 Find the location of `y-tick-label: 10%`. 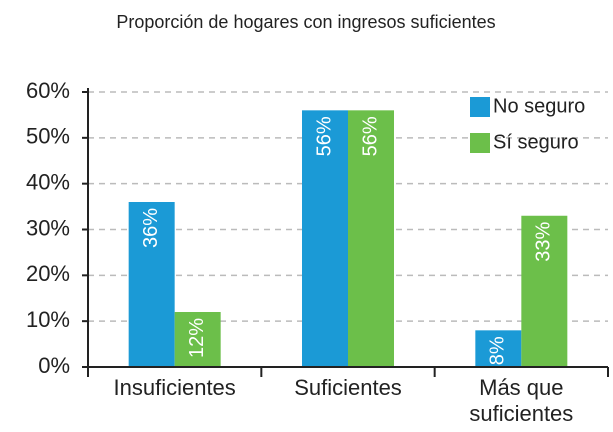

y-tick-label: 10% is located at coordinates (48, 319).